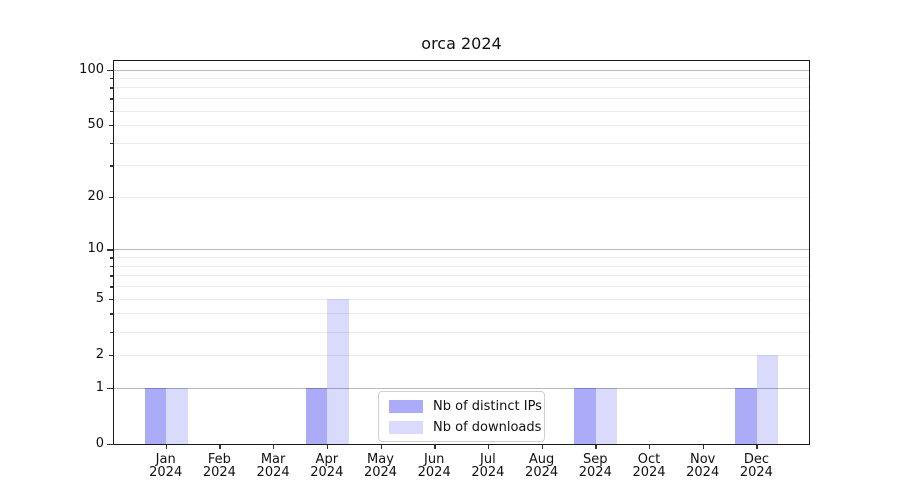 The image size is (900, 500). I want to click on bar-sep-s1, so click(606, 415).